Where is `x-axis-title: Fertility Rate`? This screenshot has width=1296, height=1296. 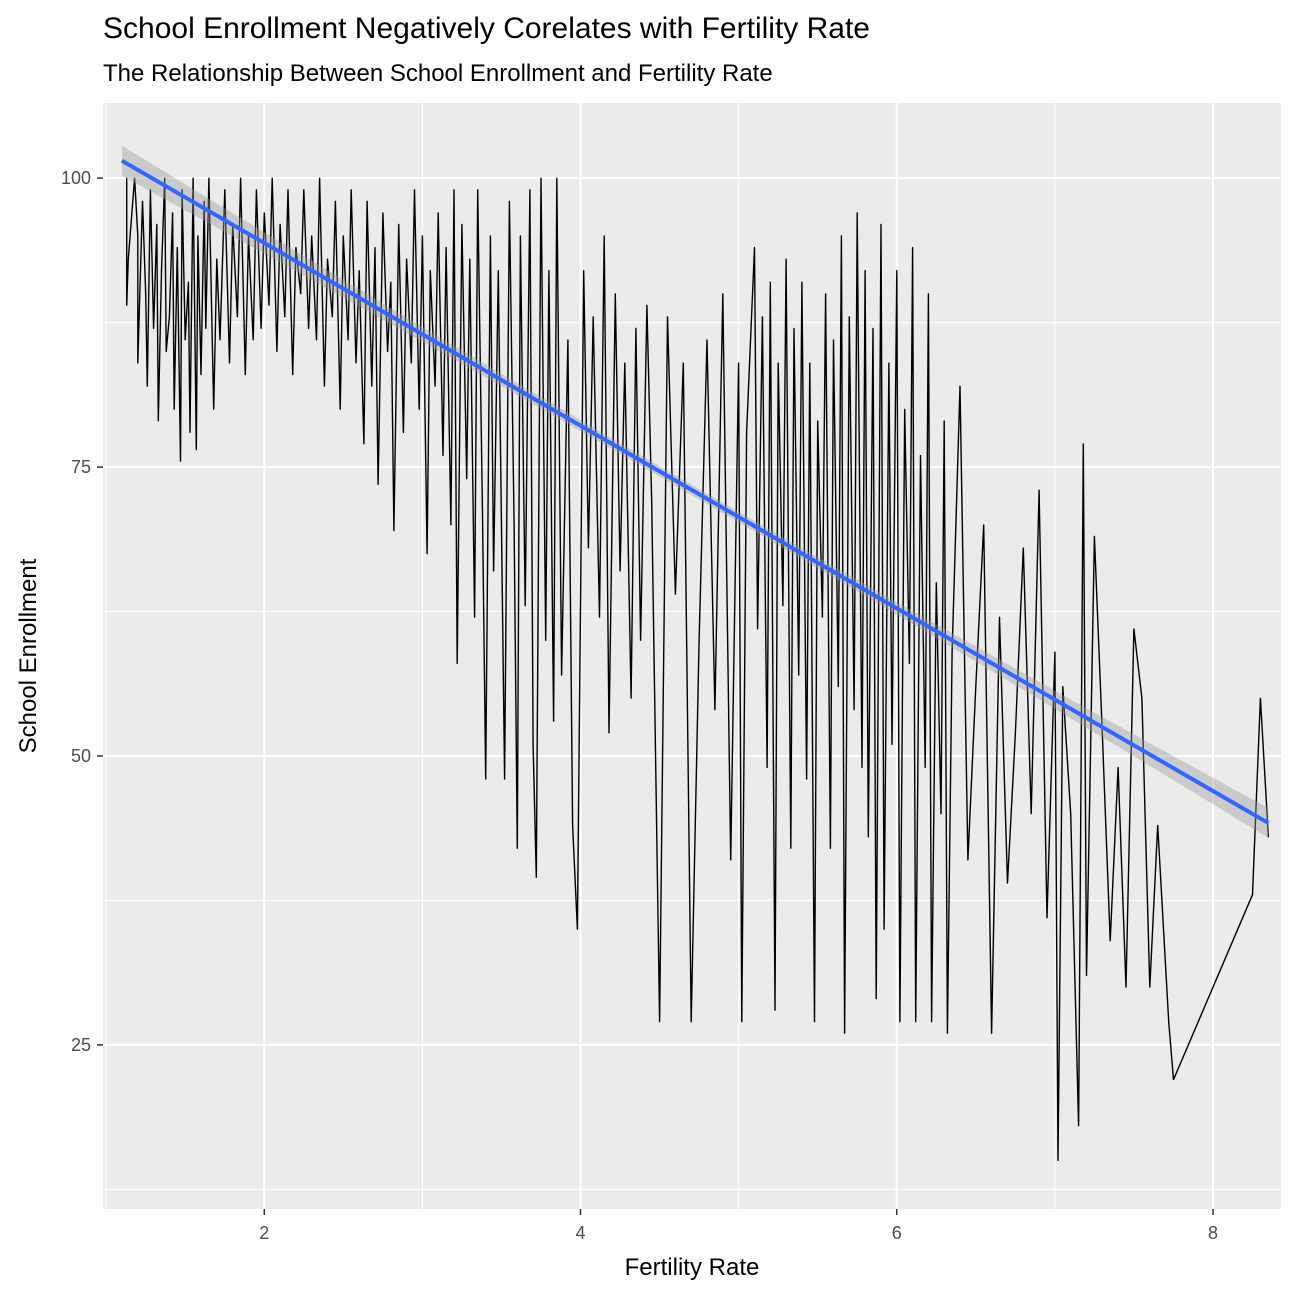
x-axis-title: Fertility Rate is located at coordinates (692, 1267).